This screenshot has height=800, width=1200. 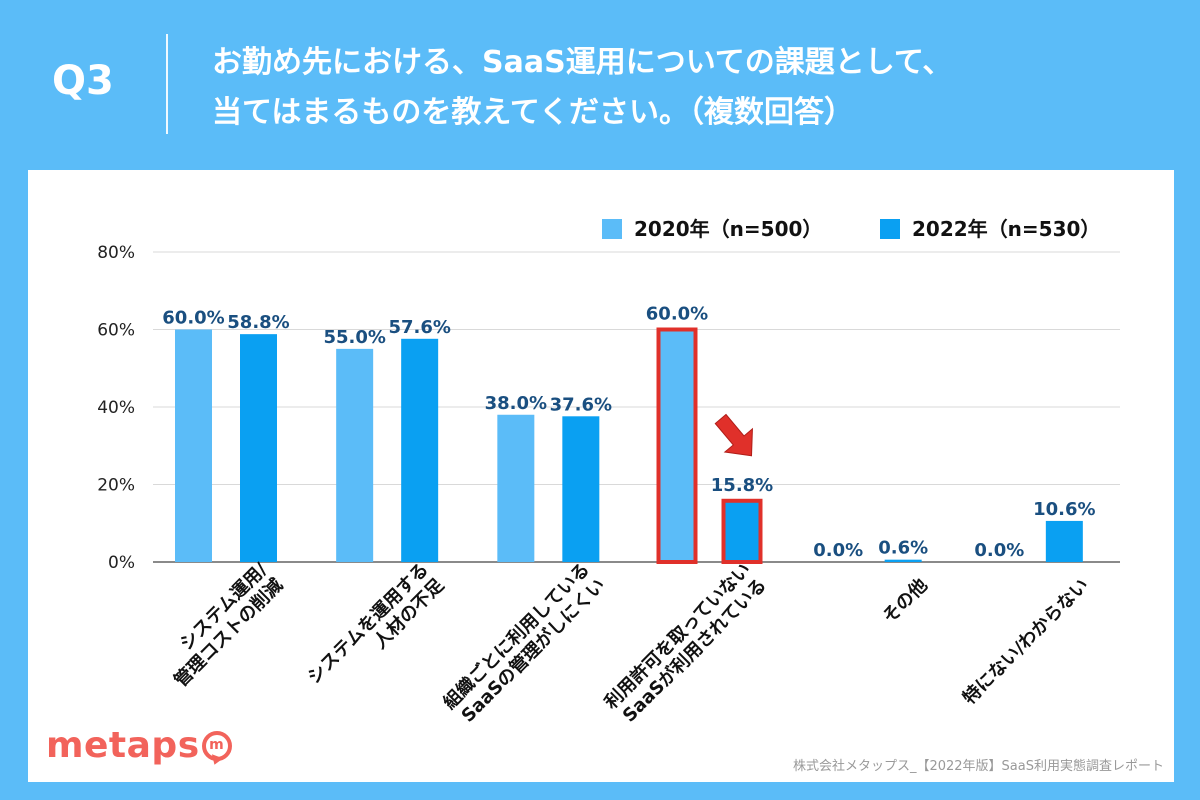 What do you see at coordinates (694, 650) in the screenshot?
I see `category-label-line: SaaSが利用されている` at bounding box center [694, 650].